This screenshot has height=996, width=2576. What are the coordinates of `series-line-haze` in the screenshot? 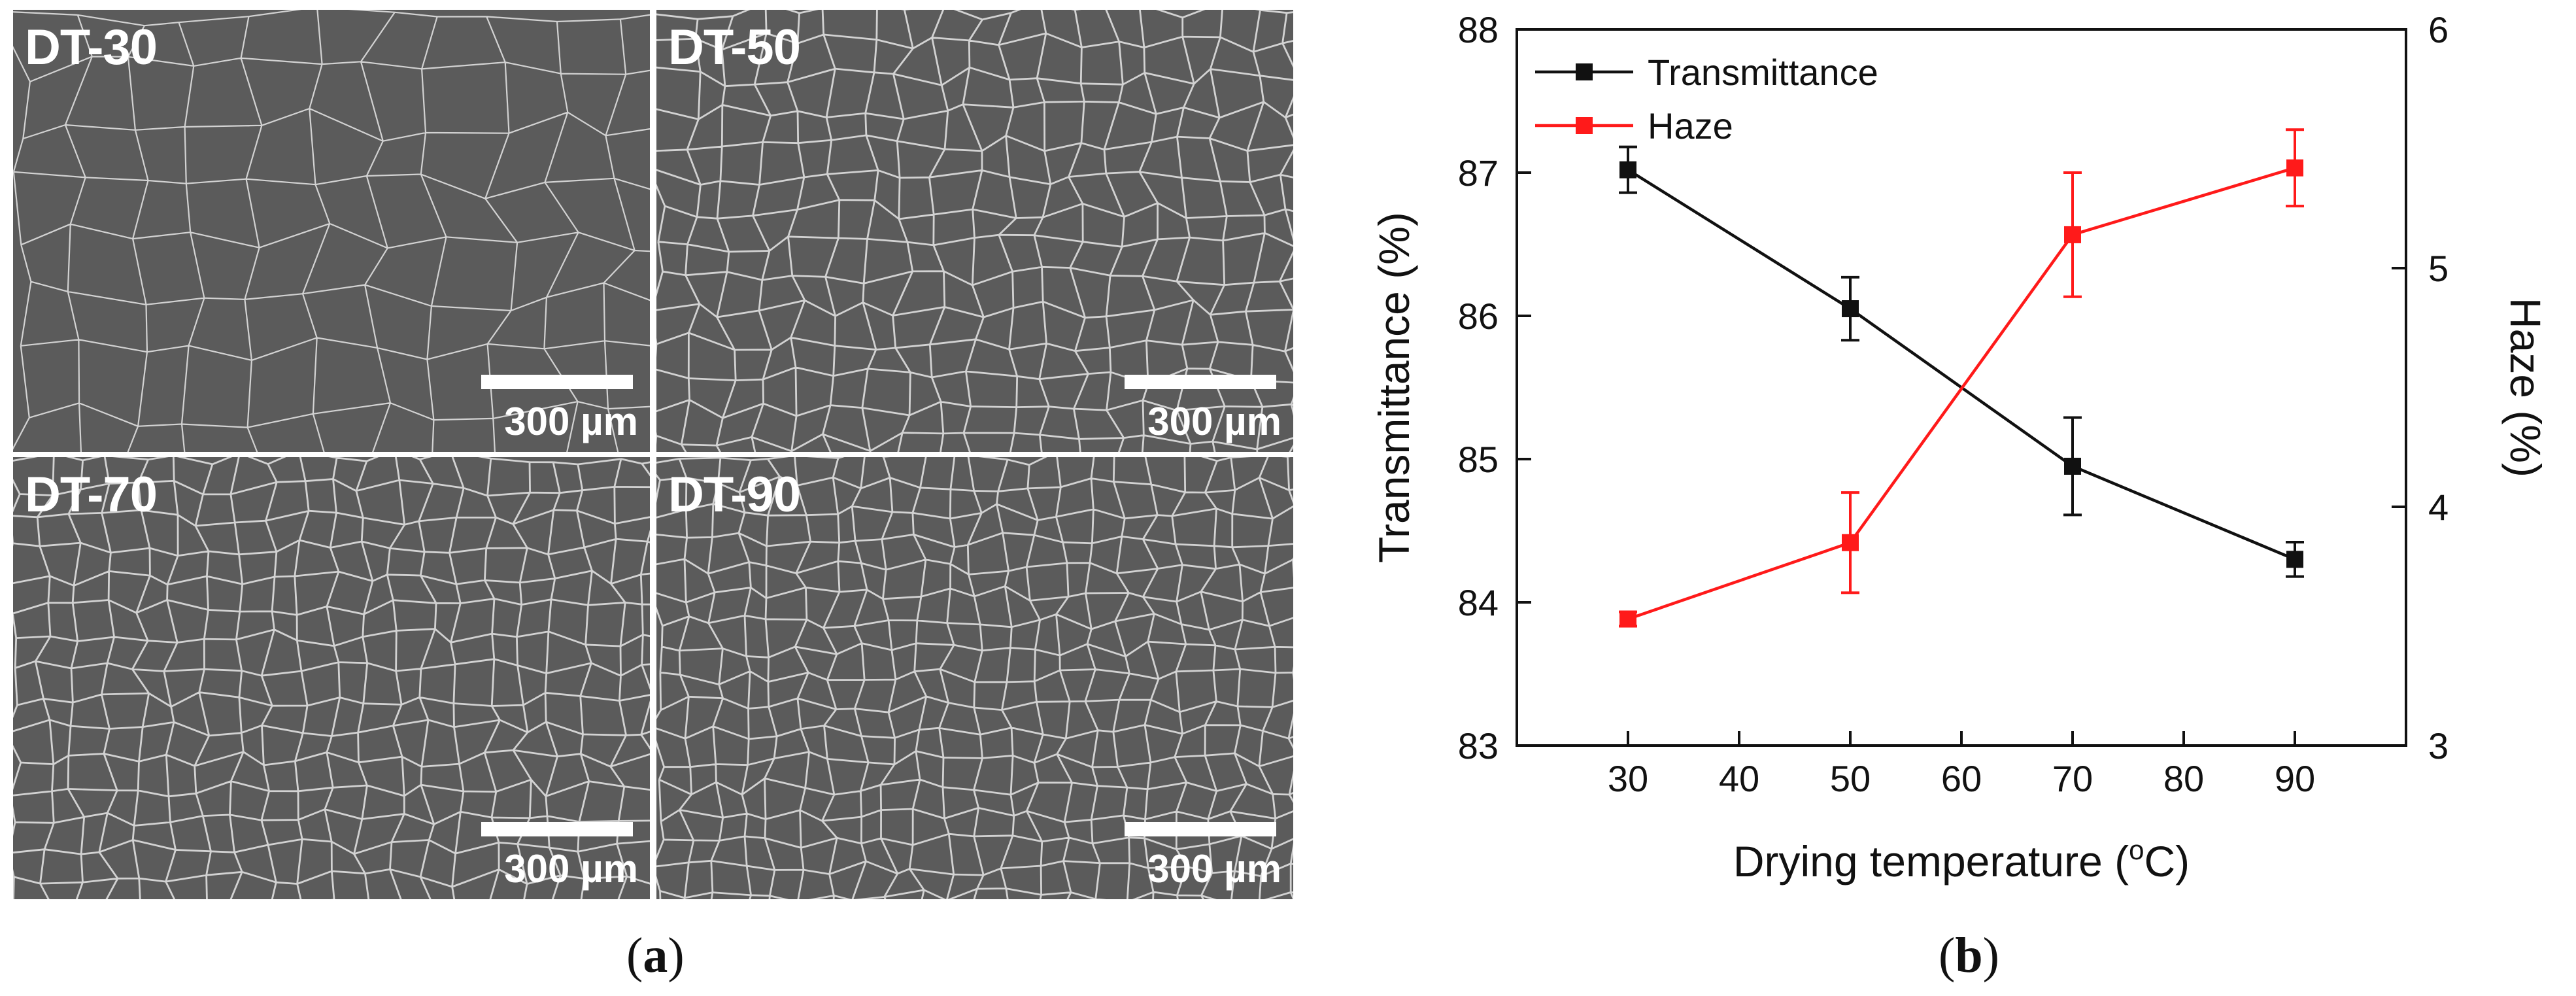 It's located at (1961, 393).